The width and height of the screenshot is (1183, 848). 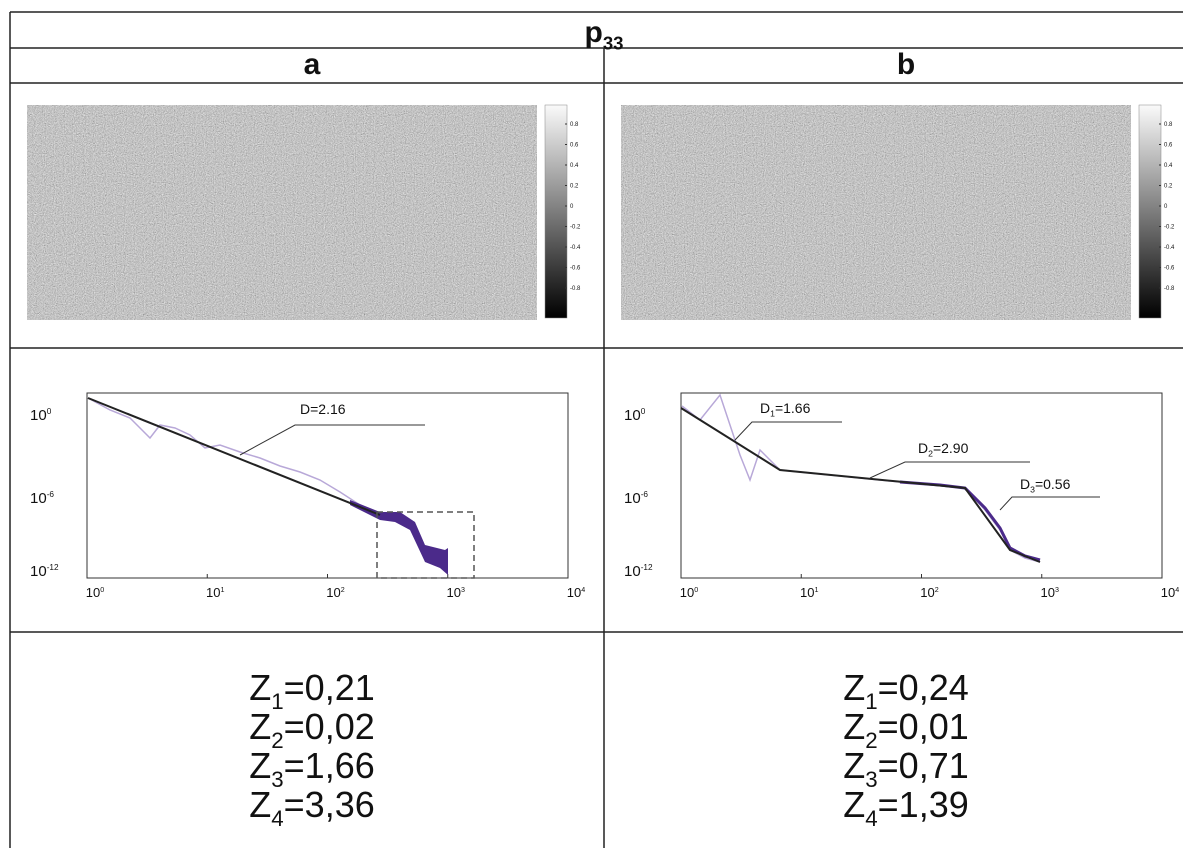 I want to click on z-value-rest: =1,39, so click(x=923, y=804).